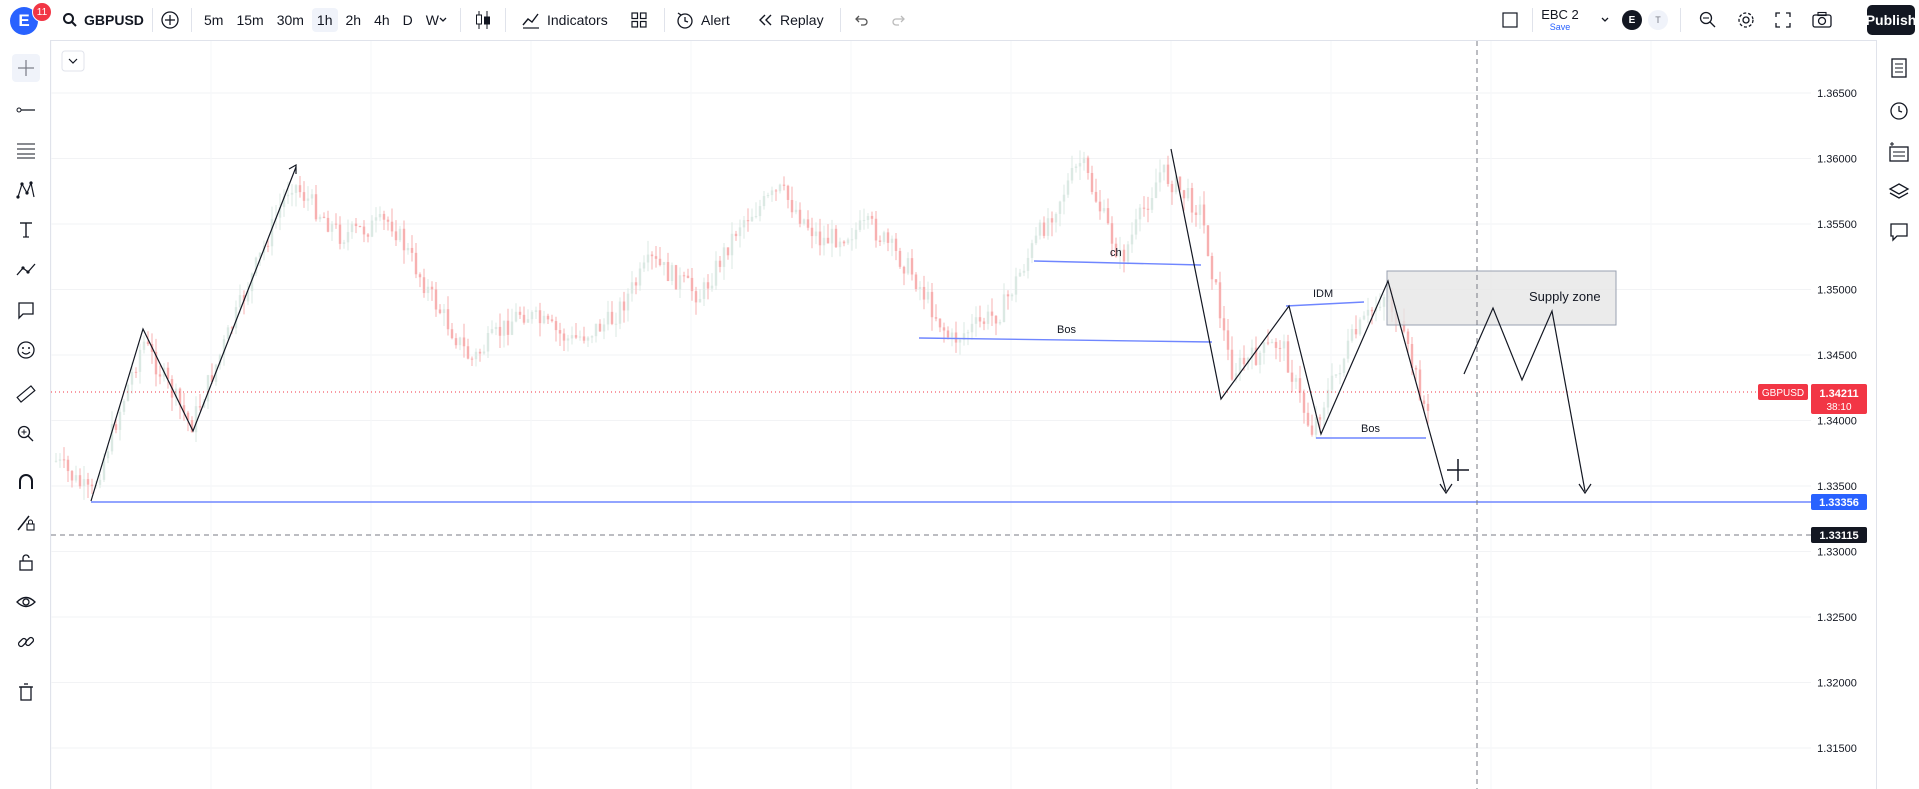  I want to click on timeframe-dropdown, so click(443, 20).